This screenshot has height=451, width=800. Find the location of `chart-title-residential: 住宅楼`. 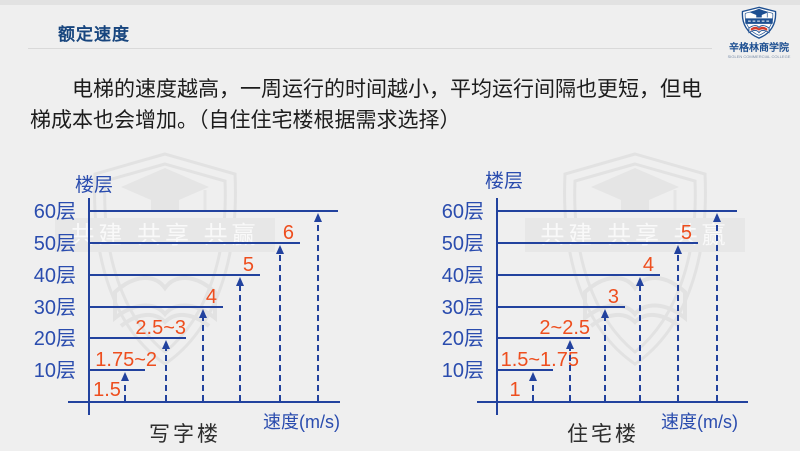

chart-title-residential: 住宅楼 is located at coordinates (603, 434).